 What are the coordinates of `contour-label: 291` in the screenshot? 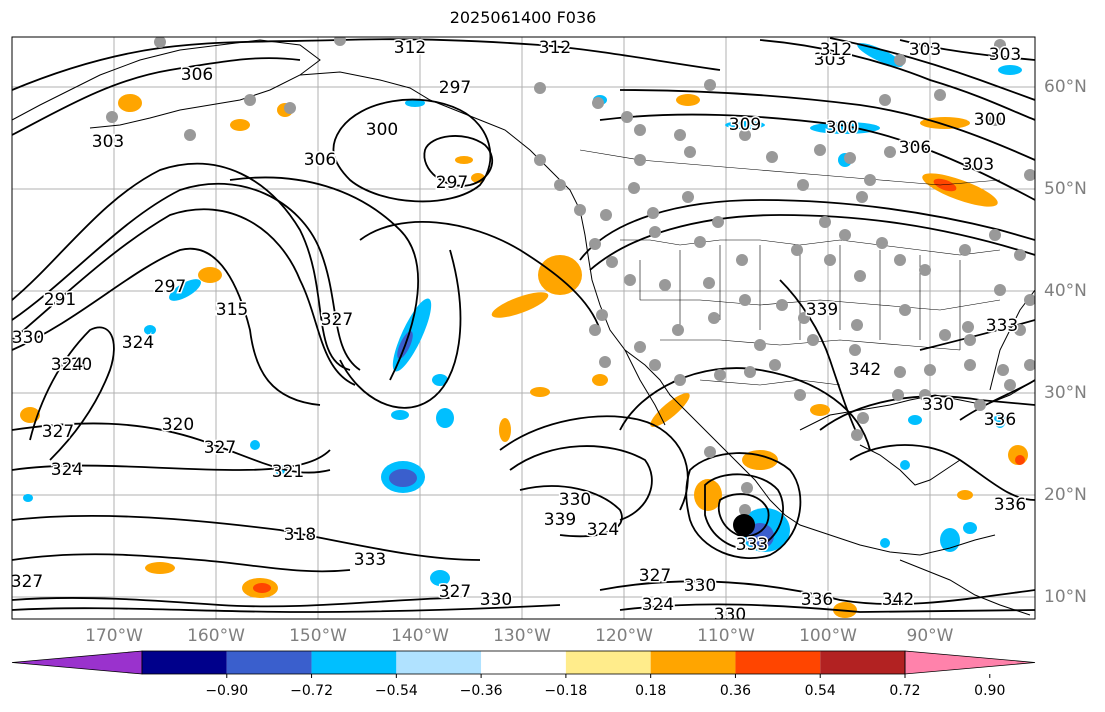 It's located at (60, 300).